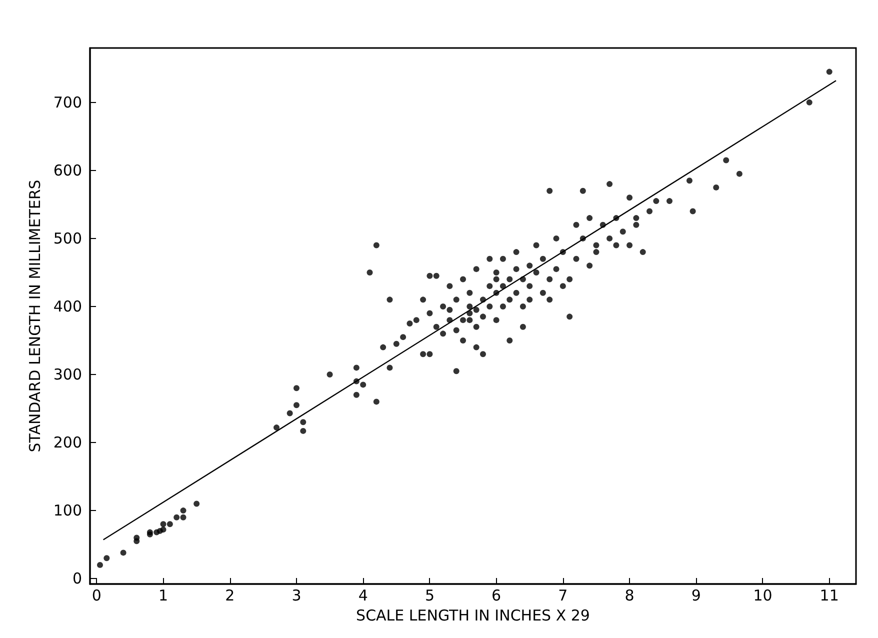 Image resolution: width=878 pixels, height=638 pixels. What do you see at coordinates (629, 595) in the screenshot?
I see `x-tick-label: 8` at bounding box center [629, 595].